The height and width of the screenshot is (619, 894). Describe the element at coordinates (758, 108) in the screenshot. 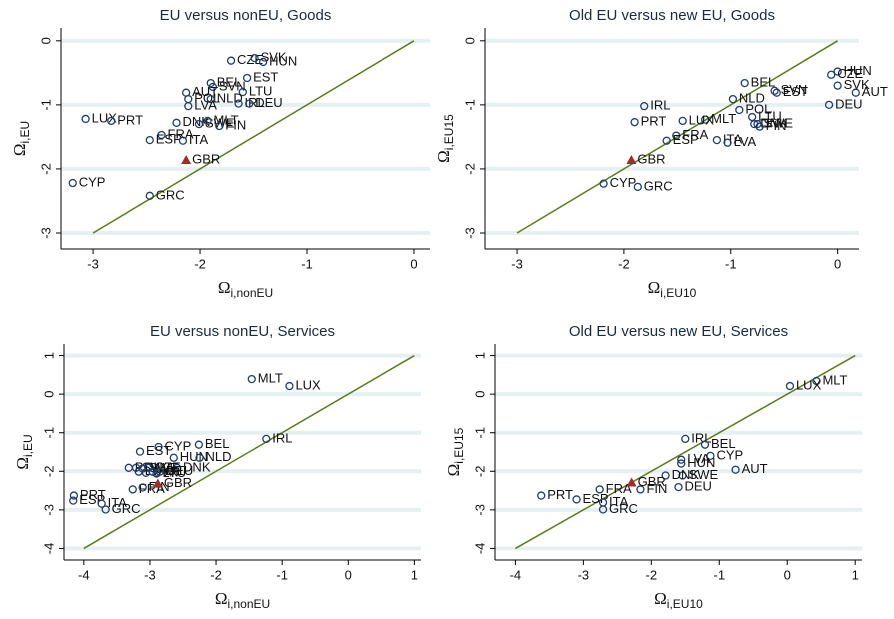

I see `point-label: POL` at that location.